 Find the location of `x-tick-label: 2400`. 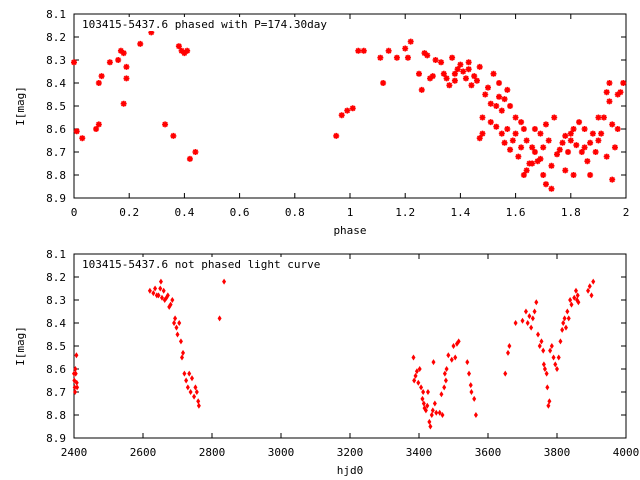

x-tick-label: 2400 is located at coordinates (74, 452).